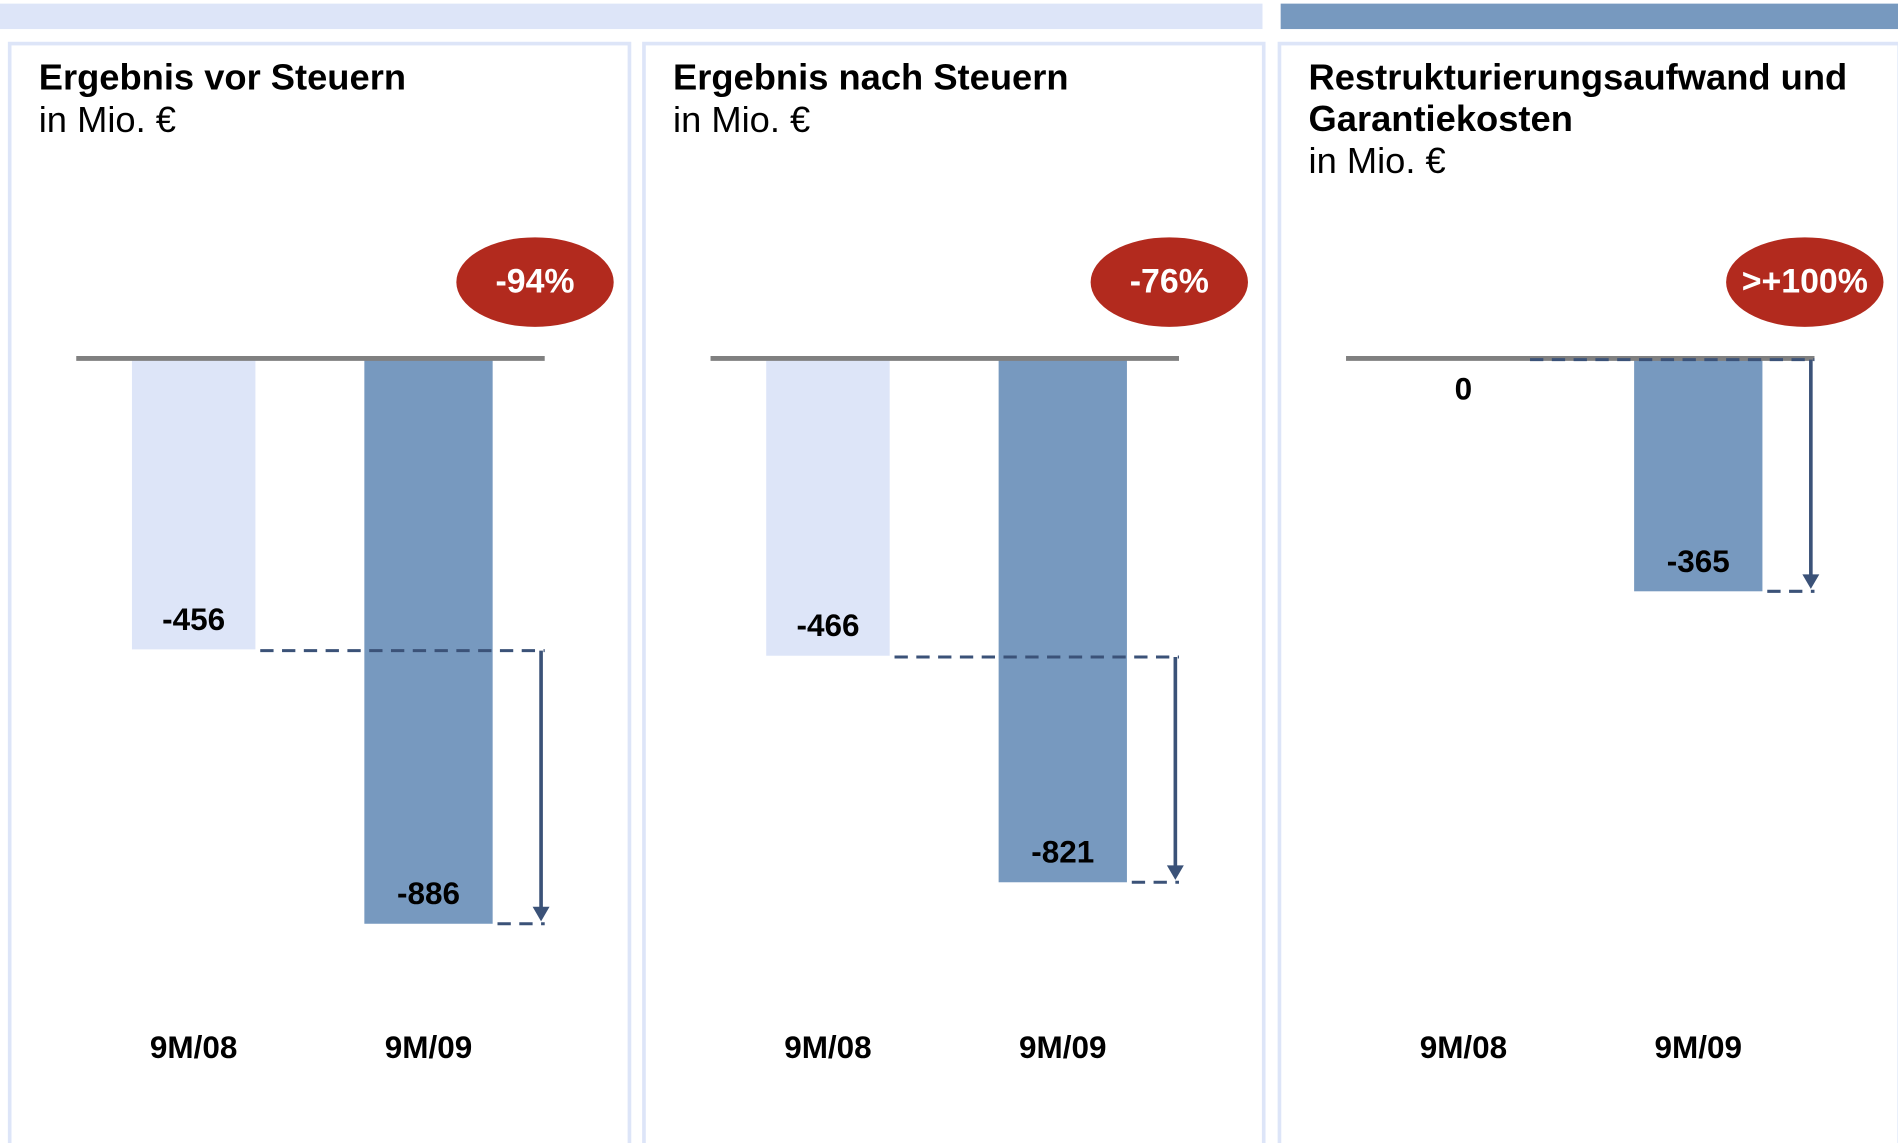 The image size is (1898, 1143). I want to click on value-label: -886, so click(428, 893).